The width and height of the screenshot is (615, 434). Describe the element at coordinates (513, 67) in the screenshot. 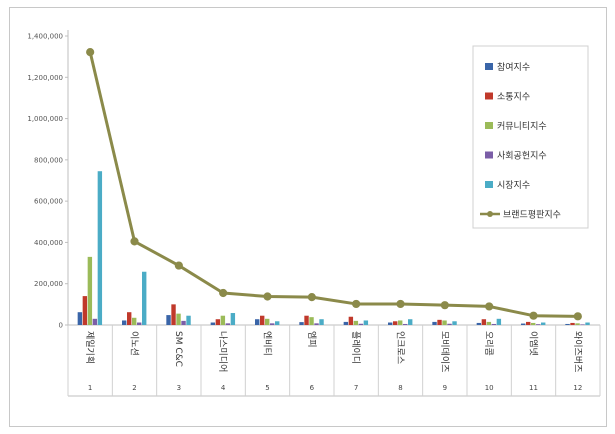

I see `legend-label-1: 참여지수` at that location.